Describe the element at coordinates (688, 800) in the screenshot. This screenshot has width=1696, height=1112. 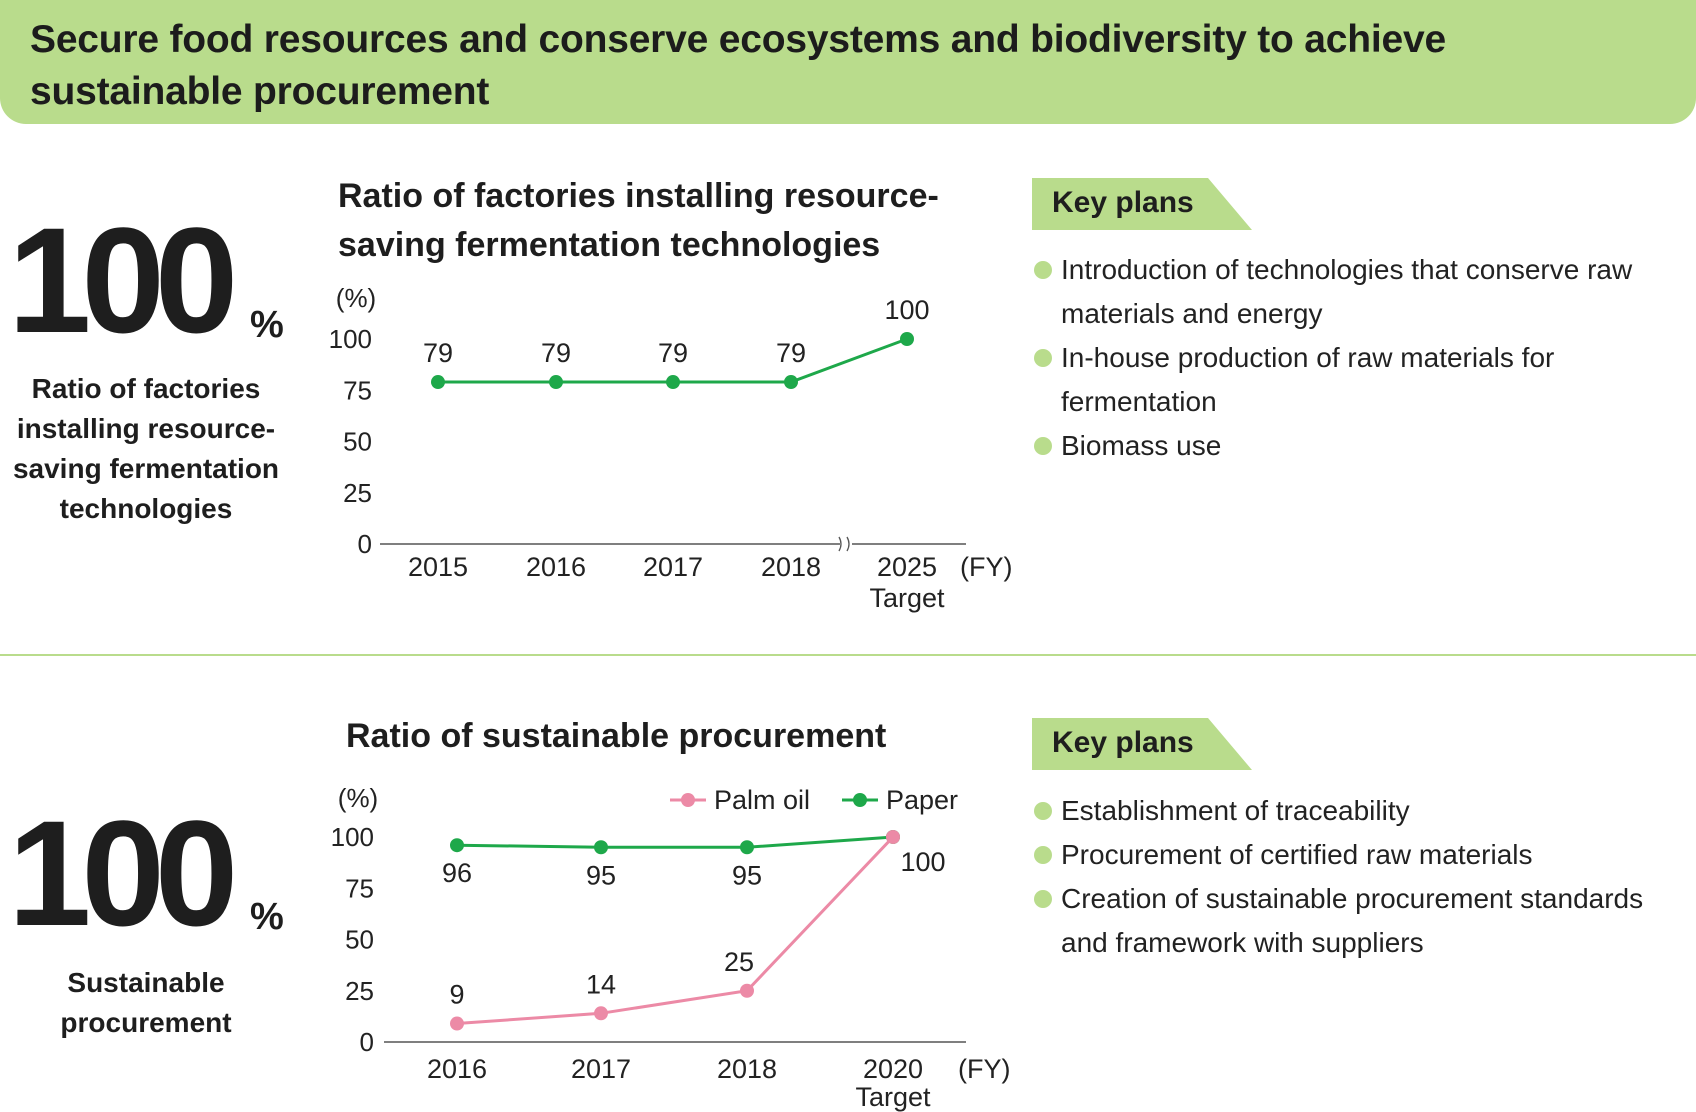
I see `legend-marker-icon` at that location.